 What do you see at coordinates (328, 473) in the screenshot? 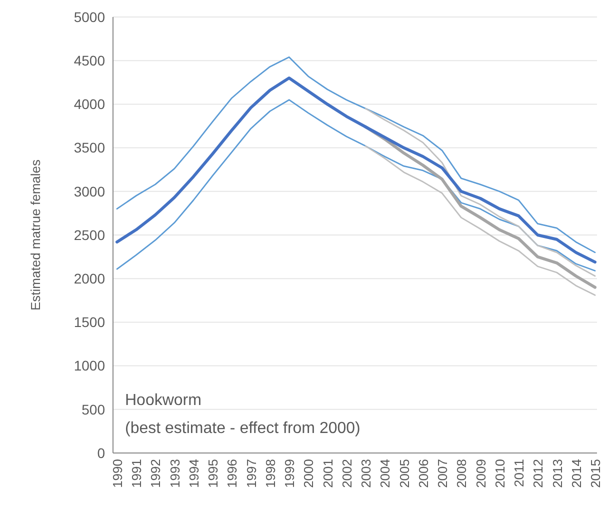
I see `x-tick-label: 2001` at bounding box center [328, 473].